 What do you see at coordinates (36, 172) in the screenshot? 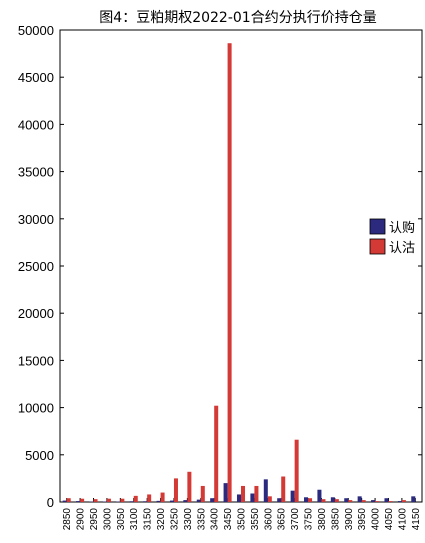
I see `y-tick-label: 35000` at bounding box center [36, 172].